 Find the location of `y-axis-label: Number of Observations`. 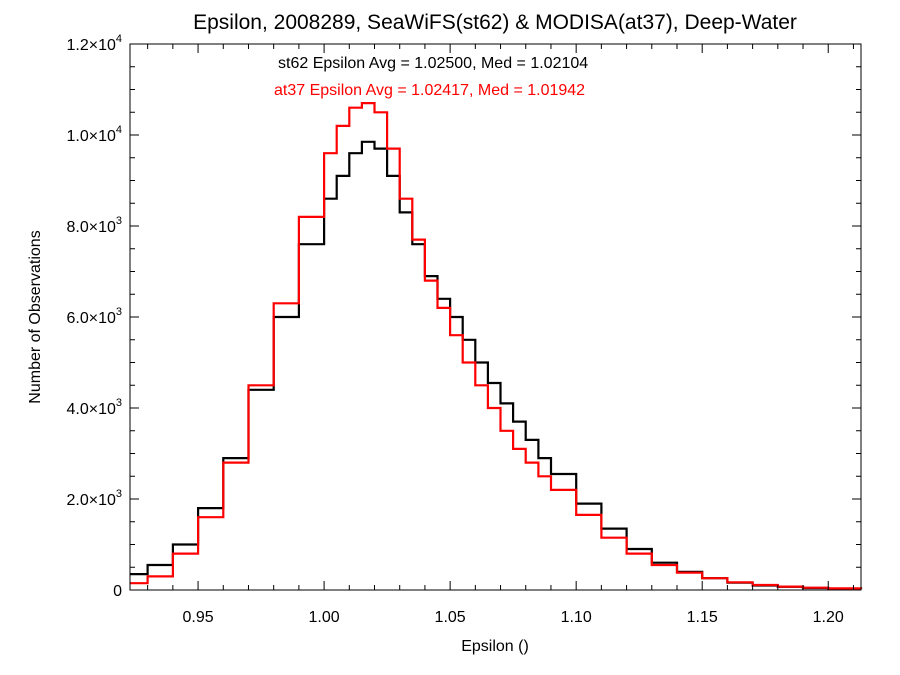

y-axis-label: Number of Observations is located at coordinates (35, 316).